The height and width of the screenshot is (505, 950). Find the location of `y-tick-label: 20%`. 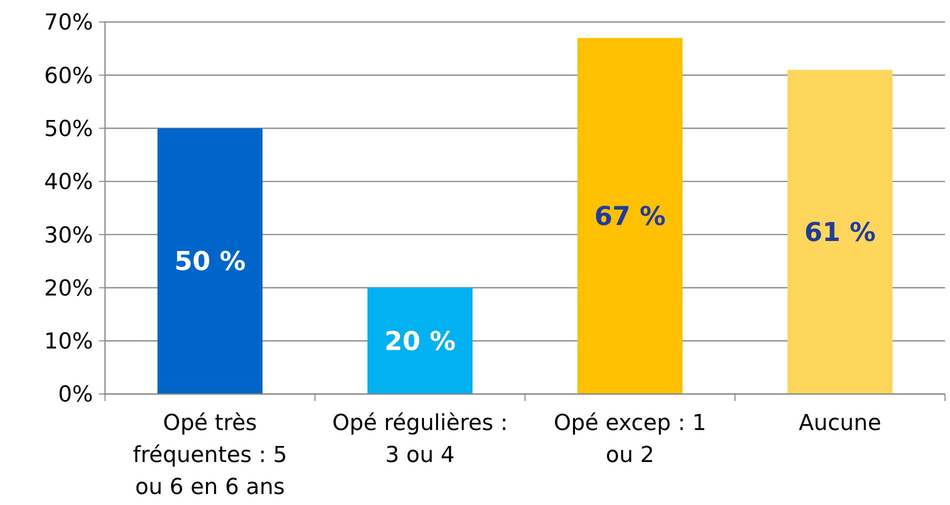

y-tick-label: 20% is located at coordinates (68, 289).